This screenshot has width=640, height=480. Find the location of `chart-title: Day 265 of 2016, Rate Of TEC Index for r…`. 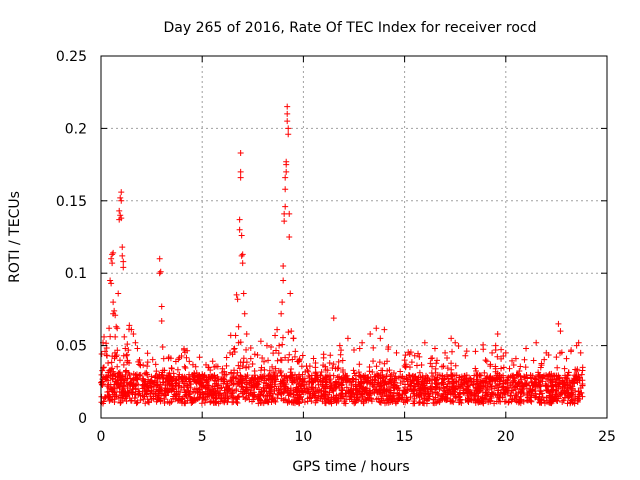

chart-title: Day 265 of 2016, Rate Of TEC Index for r… is located at coordinates (350, 28).